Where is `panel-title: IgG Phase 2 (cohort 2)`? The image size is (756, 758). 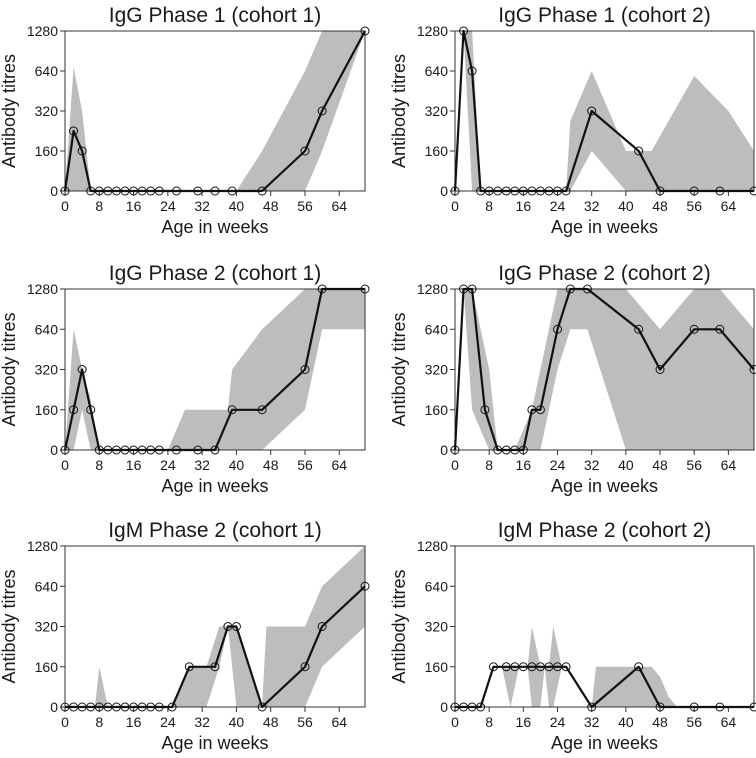
panel-title: IgG Phase 2 (cohort 2) is located at coordinates (604, 273).